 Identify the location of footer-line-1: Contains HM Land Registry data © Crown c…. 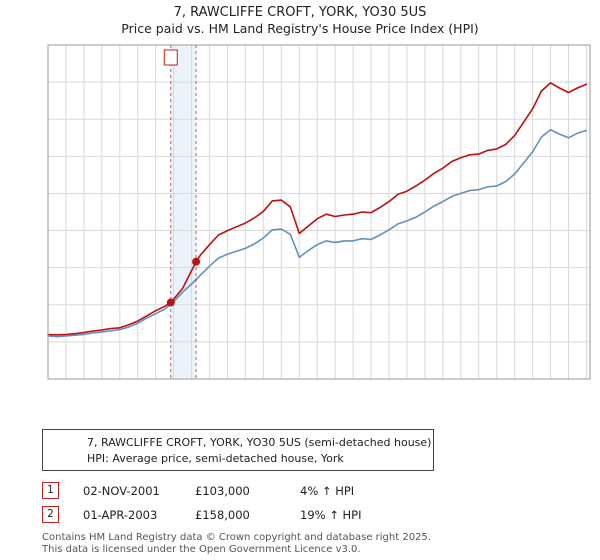
(236, 537).